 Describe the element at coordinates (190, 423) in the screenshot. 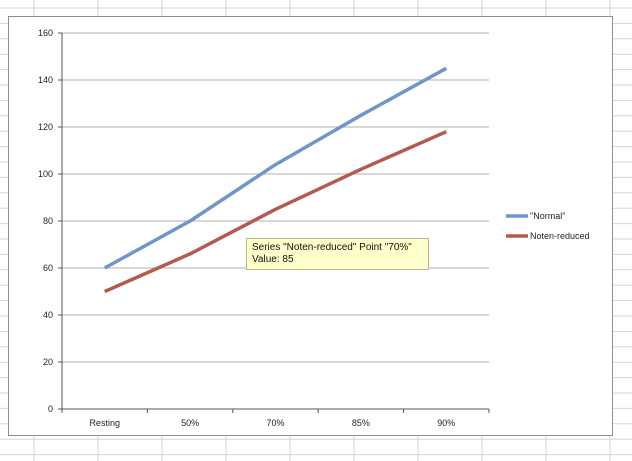

I see `x-tick-label: 50%` at that location.